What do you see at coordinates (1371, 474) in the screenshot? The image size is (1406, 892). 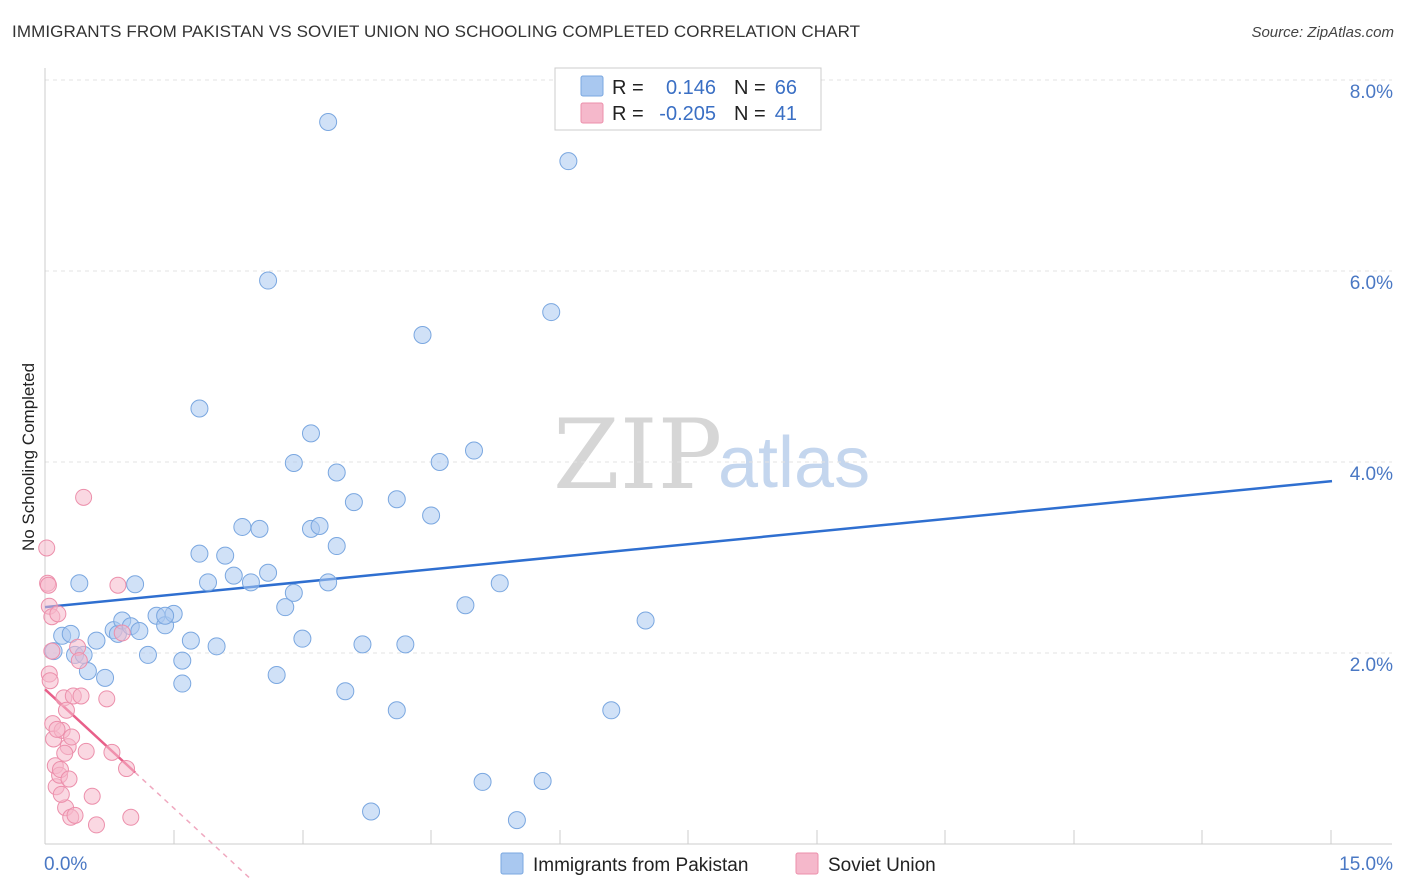 I see `y-tick-label: 4.0%` at bounding box center [1371, 474].